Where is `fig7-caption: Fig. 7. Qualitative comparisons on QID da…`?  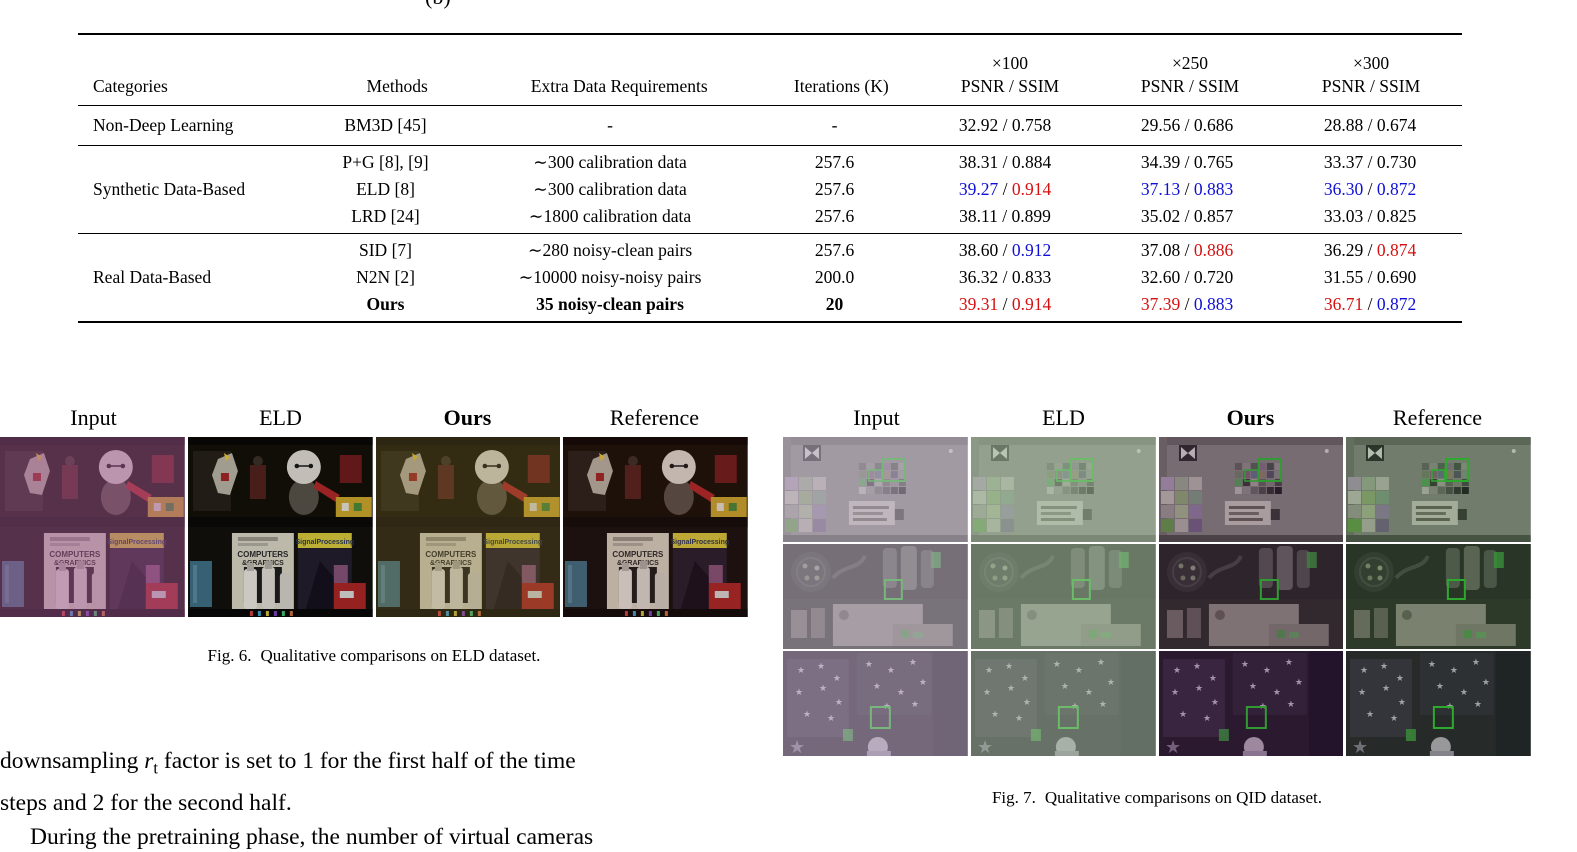 fig7-caption: Fig. 7. Qualitative comparisons on QID da… is located at coordinates (1157, 797).